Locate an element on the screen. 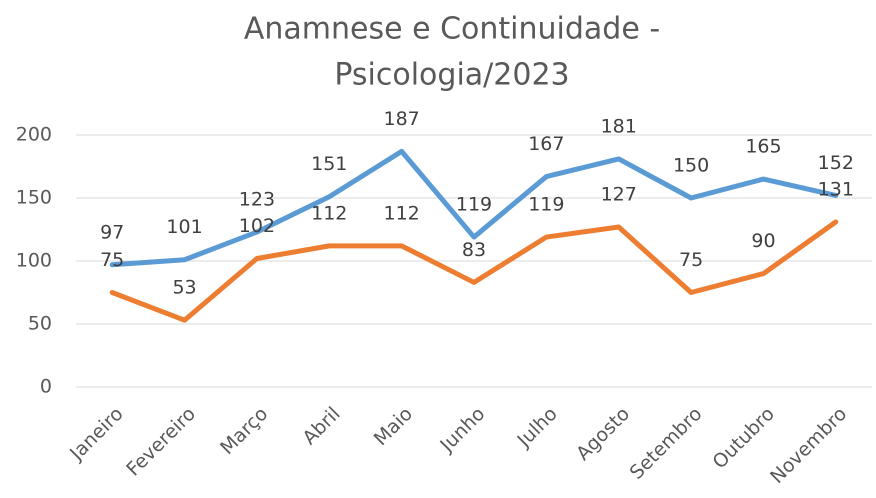 This screenshot has width=876, height=498. data-label: 150 is located at coordinates (691, 166).